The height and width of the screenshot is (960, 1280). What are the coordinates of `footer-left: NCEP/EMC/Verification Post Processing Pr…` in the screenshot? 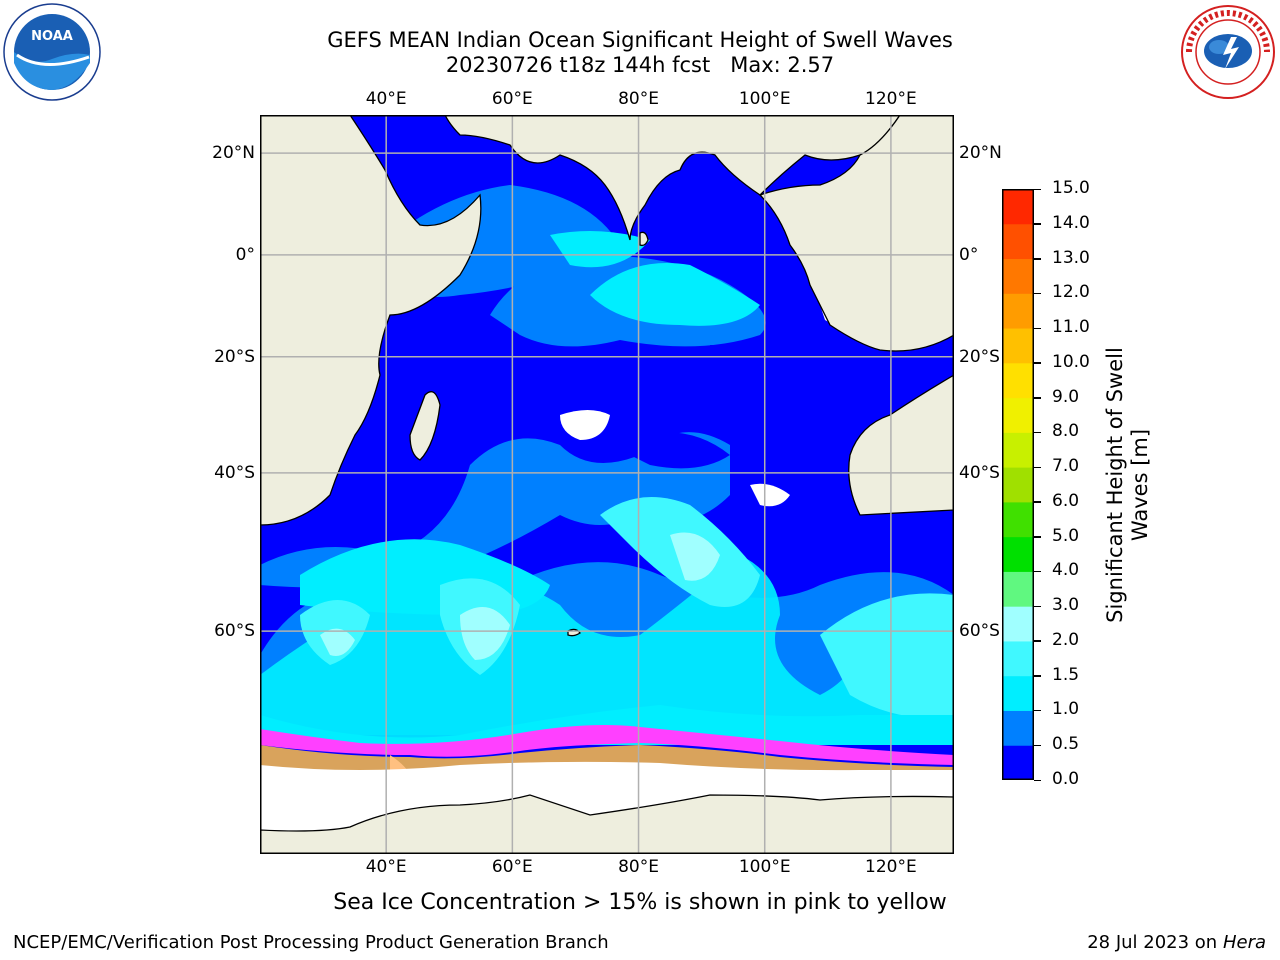 It's located at (311, 942).